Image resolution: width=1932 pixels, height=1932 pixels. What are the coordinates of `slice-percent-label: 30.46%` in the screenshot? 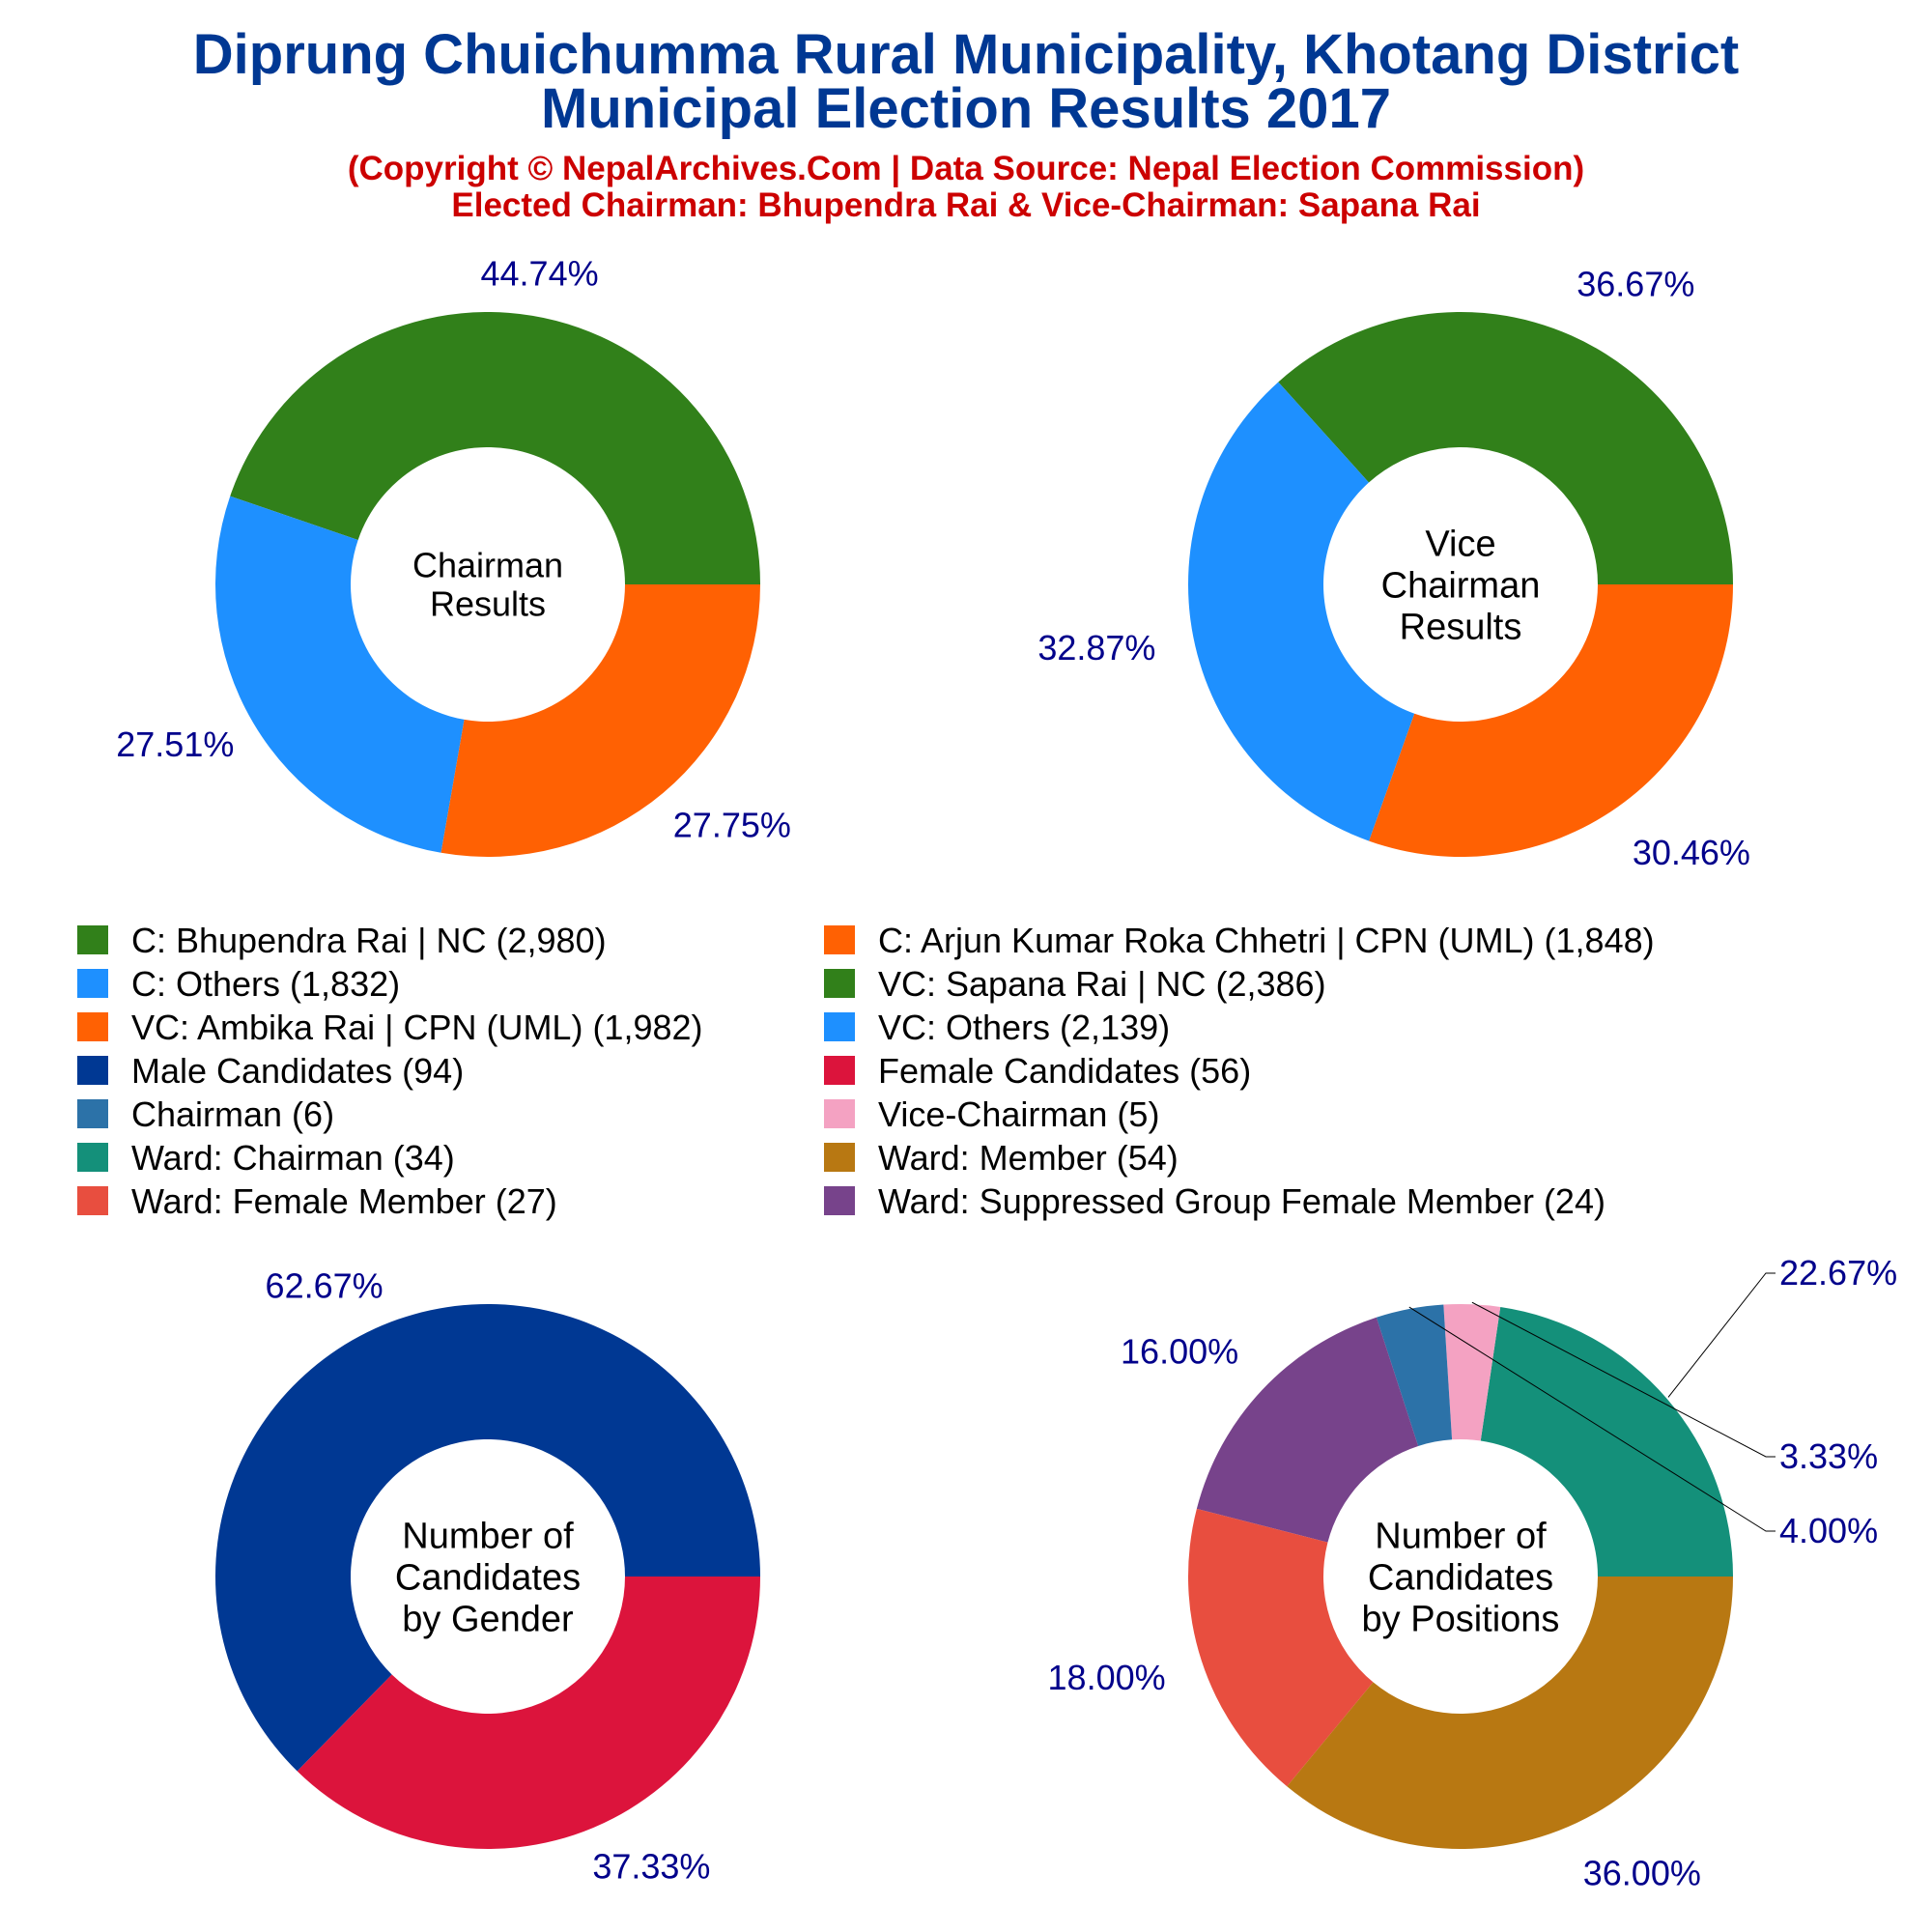 It's located at (1691, 852).